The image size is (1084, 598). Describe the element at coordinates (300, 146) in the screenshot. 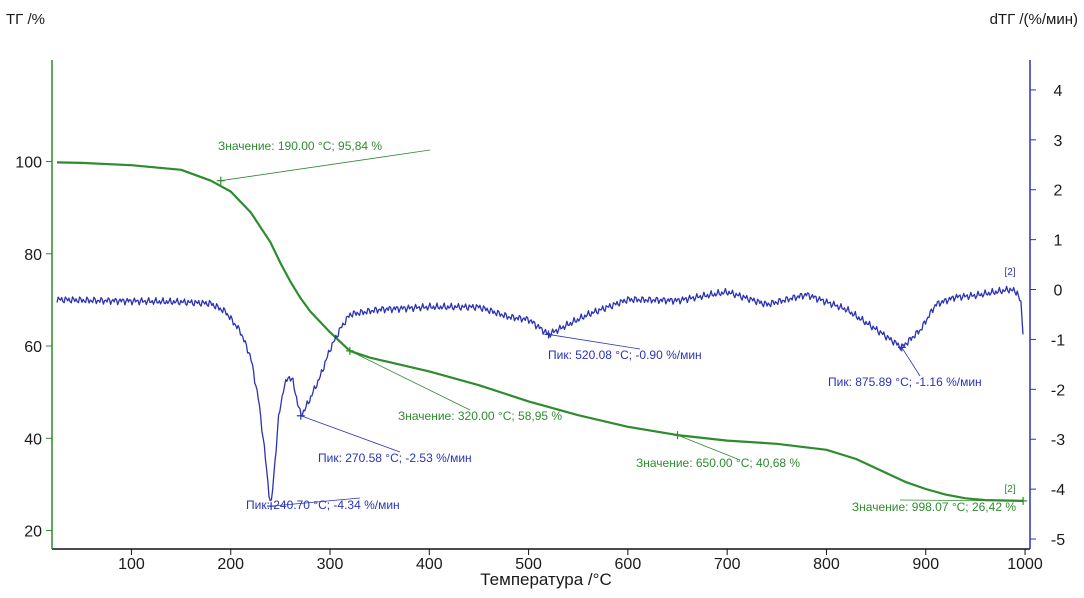

I see `annotation-label: Значение: 190.00 °C; 95,84 %` at that location.